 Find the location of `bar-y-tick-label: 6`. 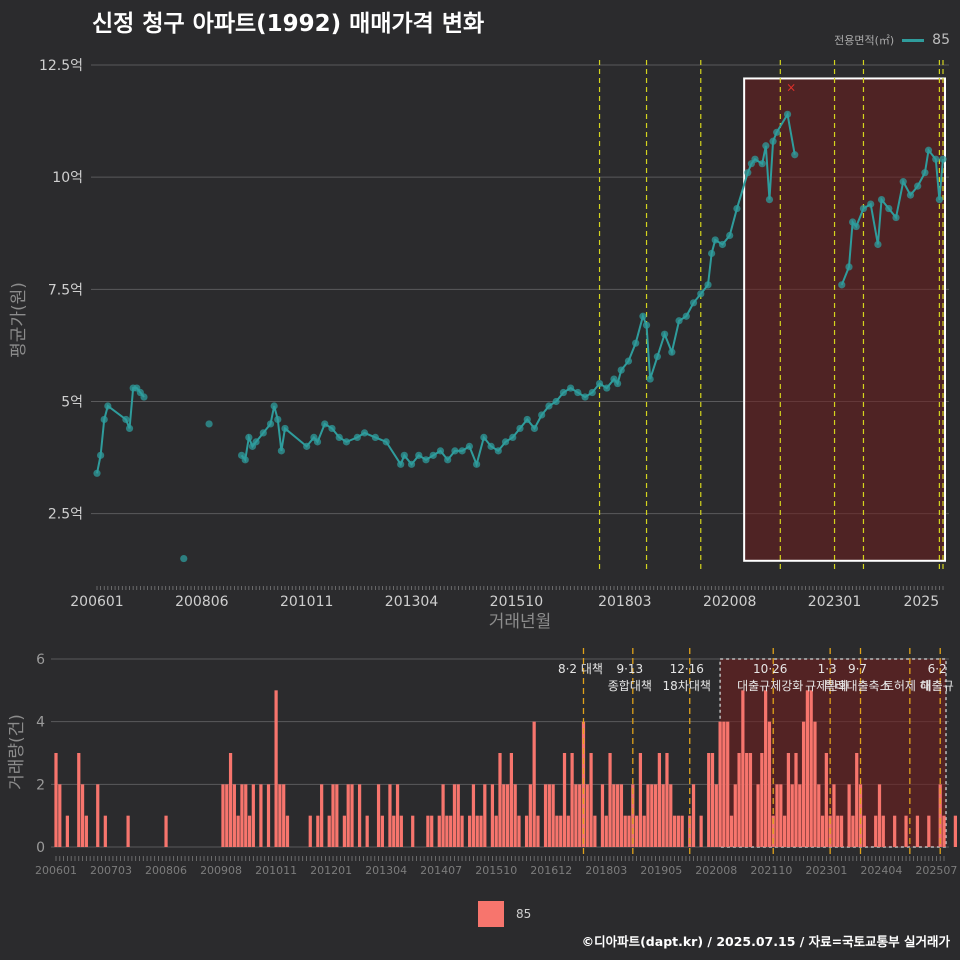

bar-y-tick-label: 6 is located at coordinates (40, 660).